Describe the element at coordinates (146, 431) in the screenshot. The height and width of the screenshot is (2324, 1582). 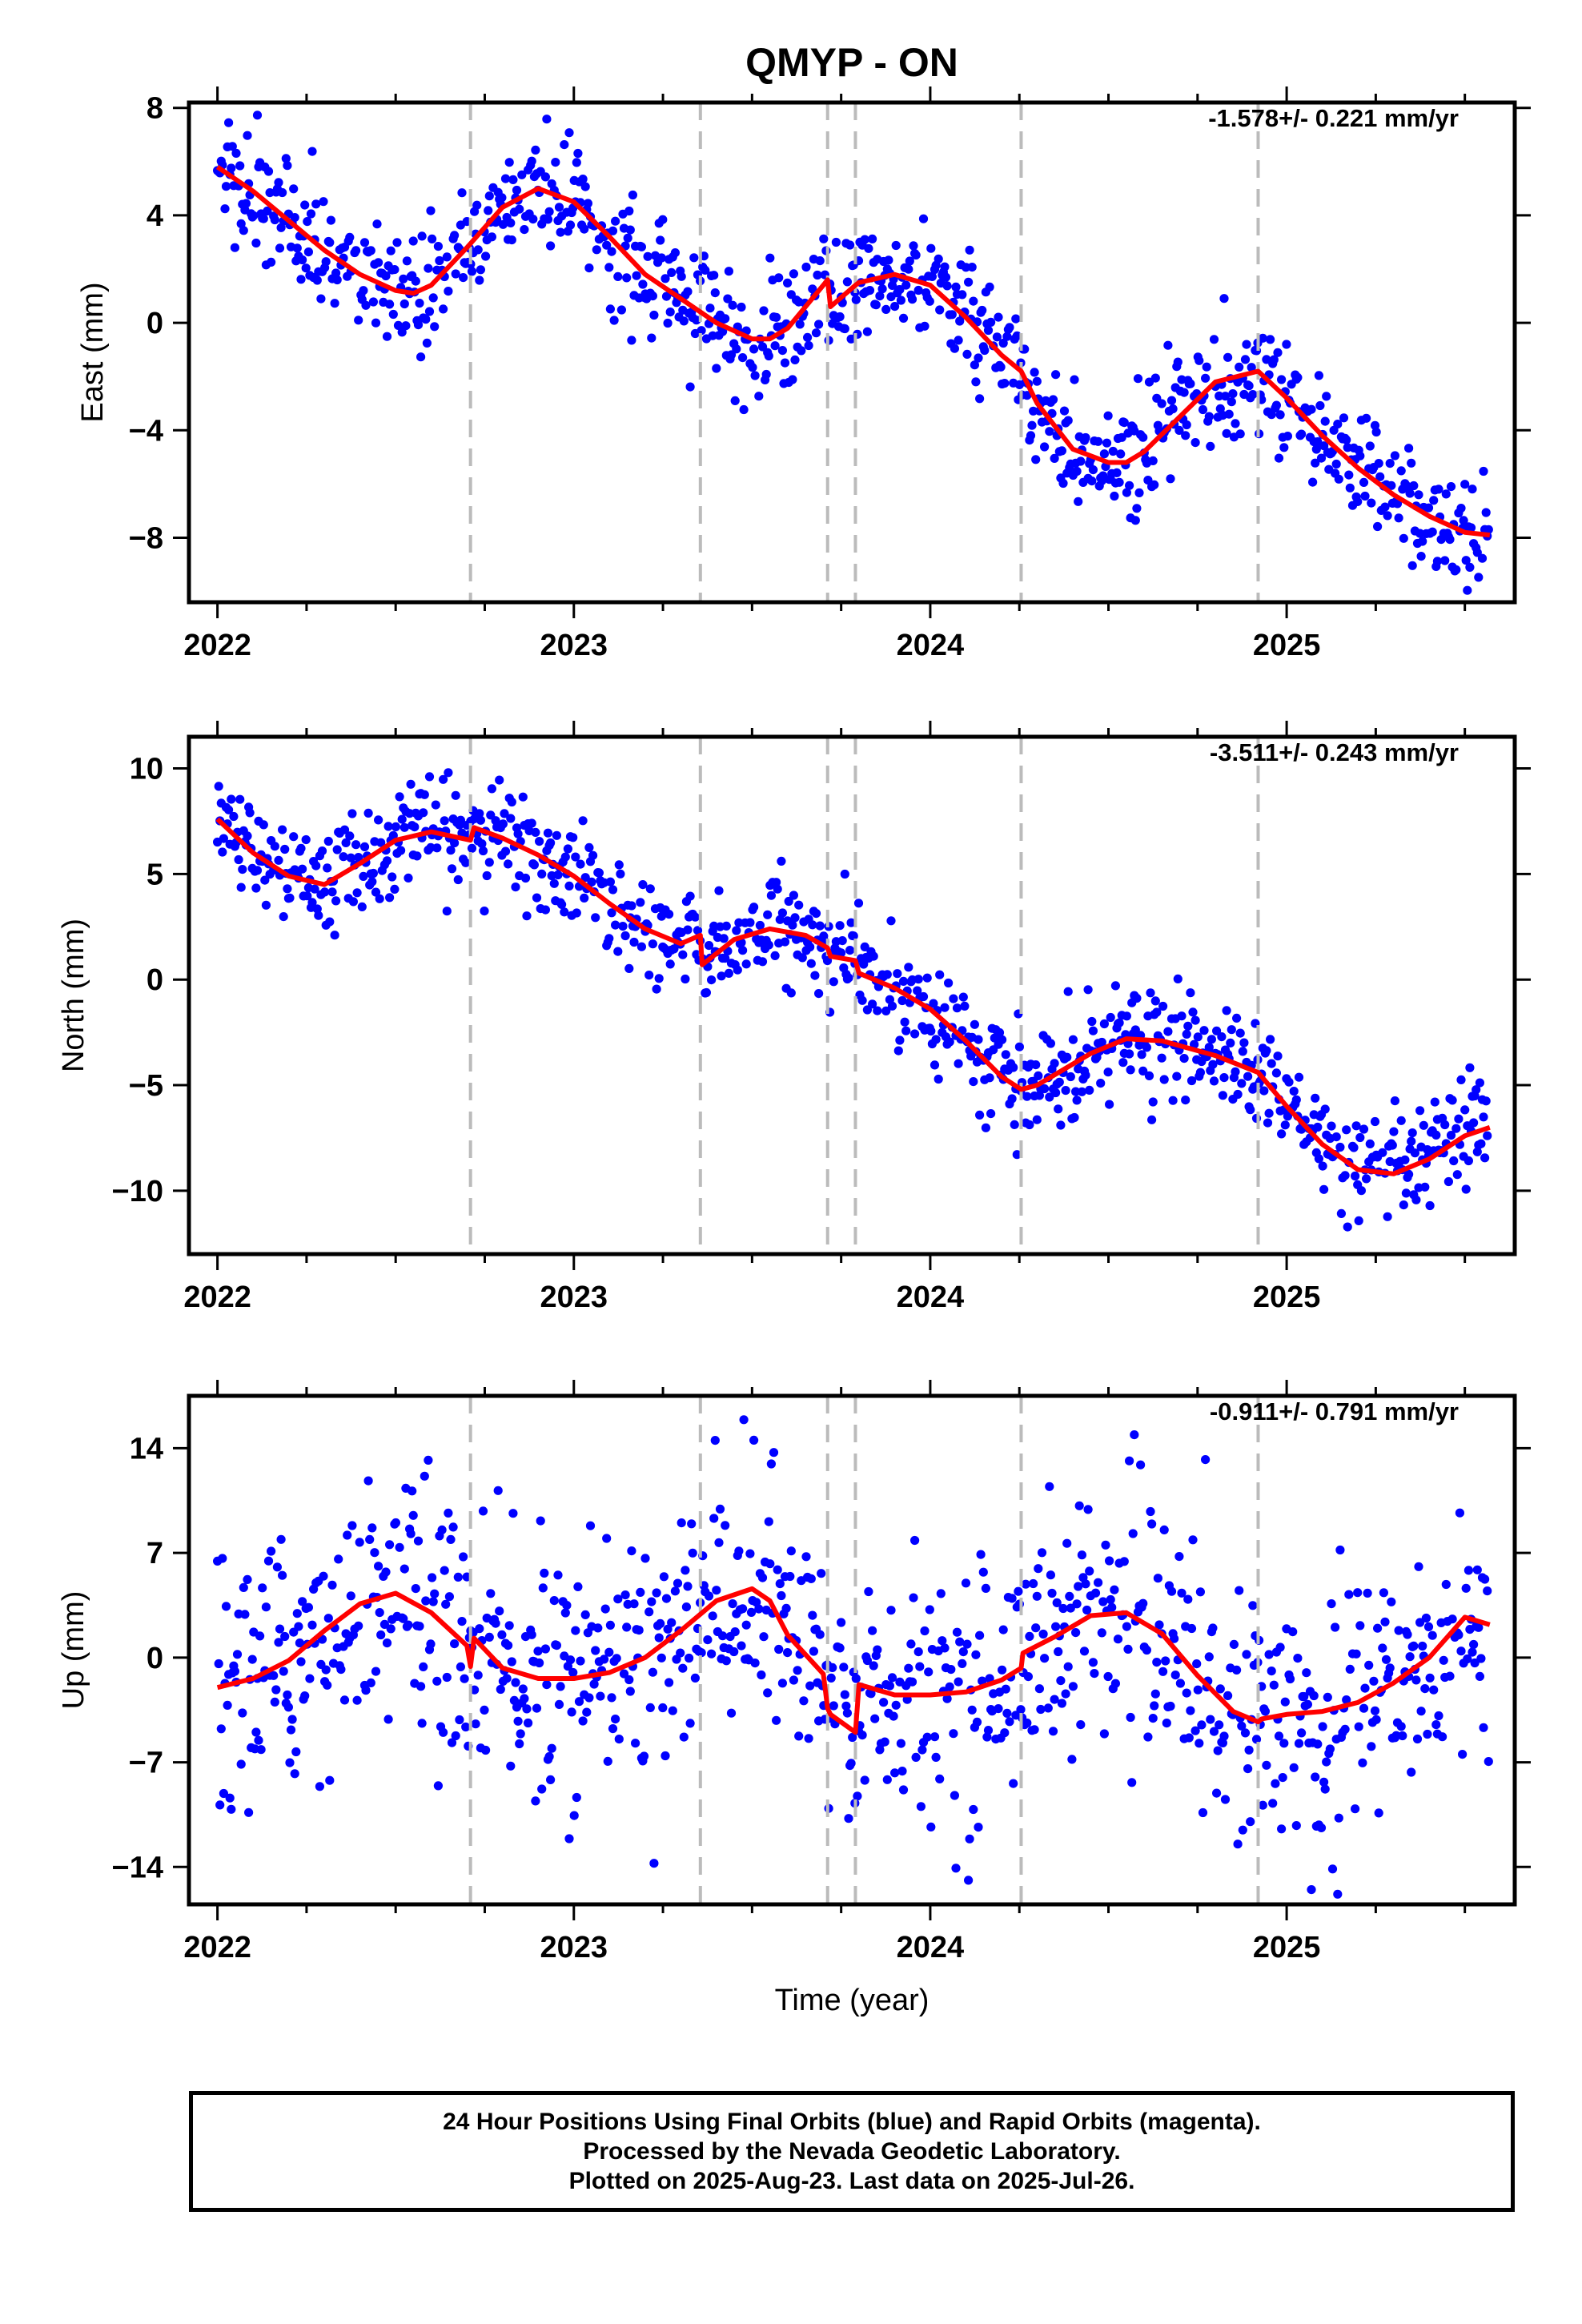
I see `east-y-tick-label: −4` at that location.